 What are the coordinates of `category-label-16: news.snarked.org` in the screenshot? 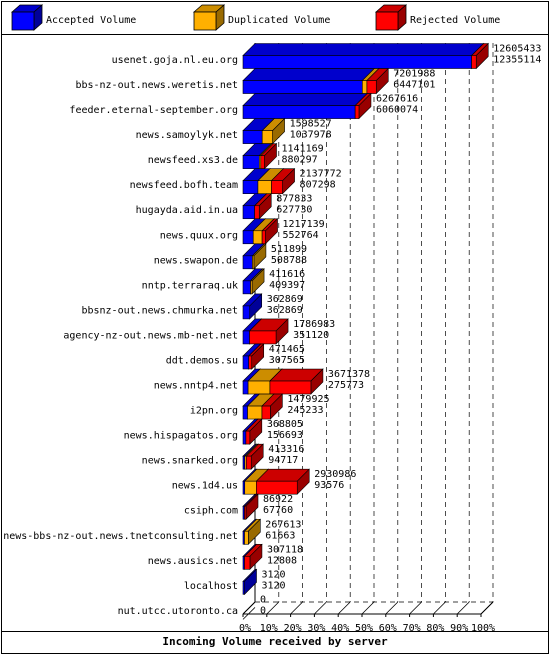 It's located at (190, 461).